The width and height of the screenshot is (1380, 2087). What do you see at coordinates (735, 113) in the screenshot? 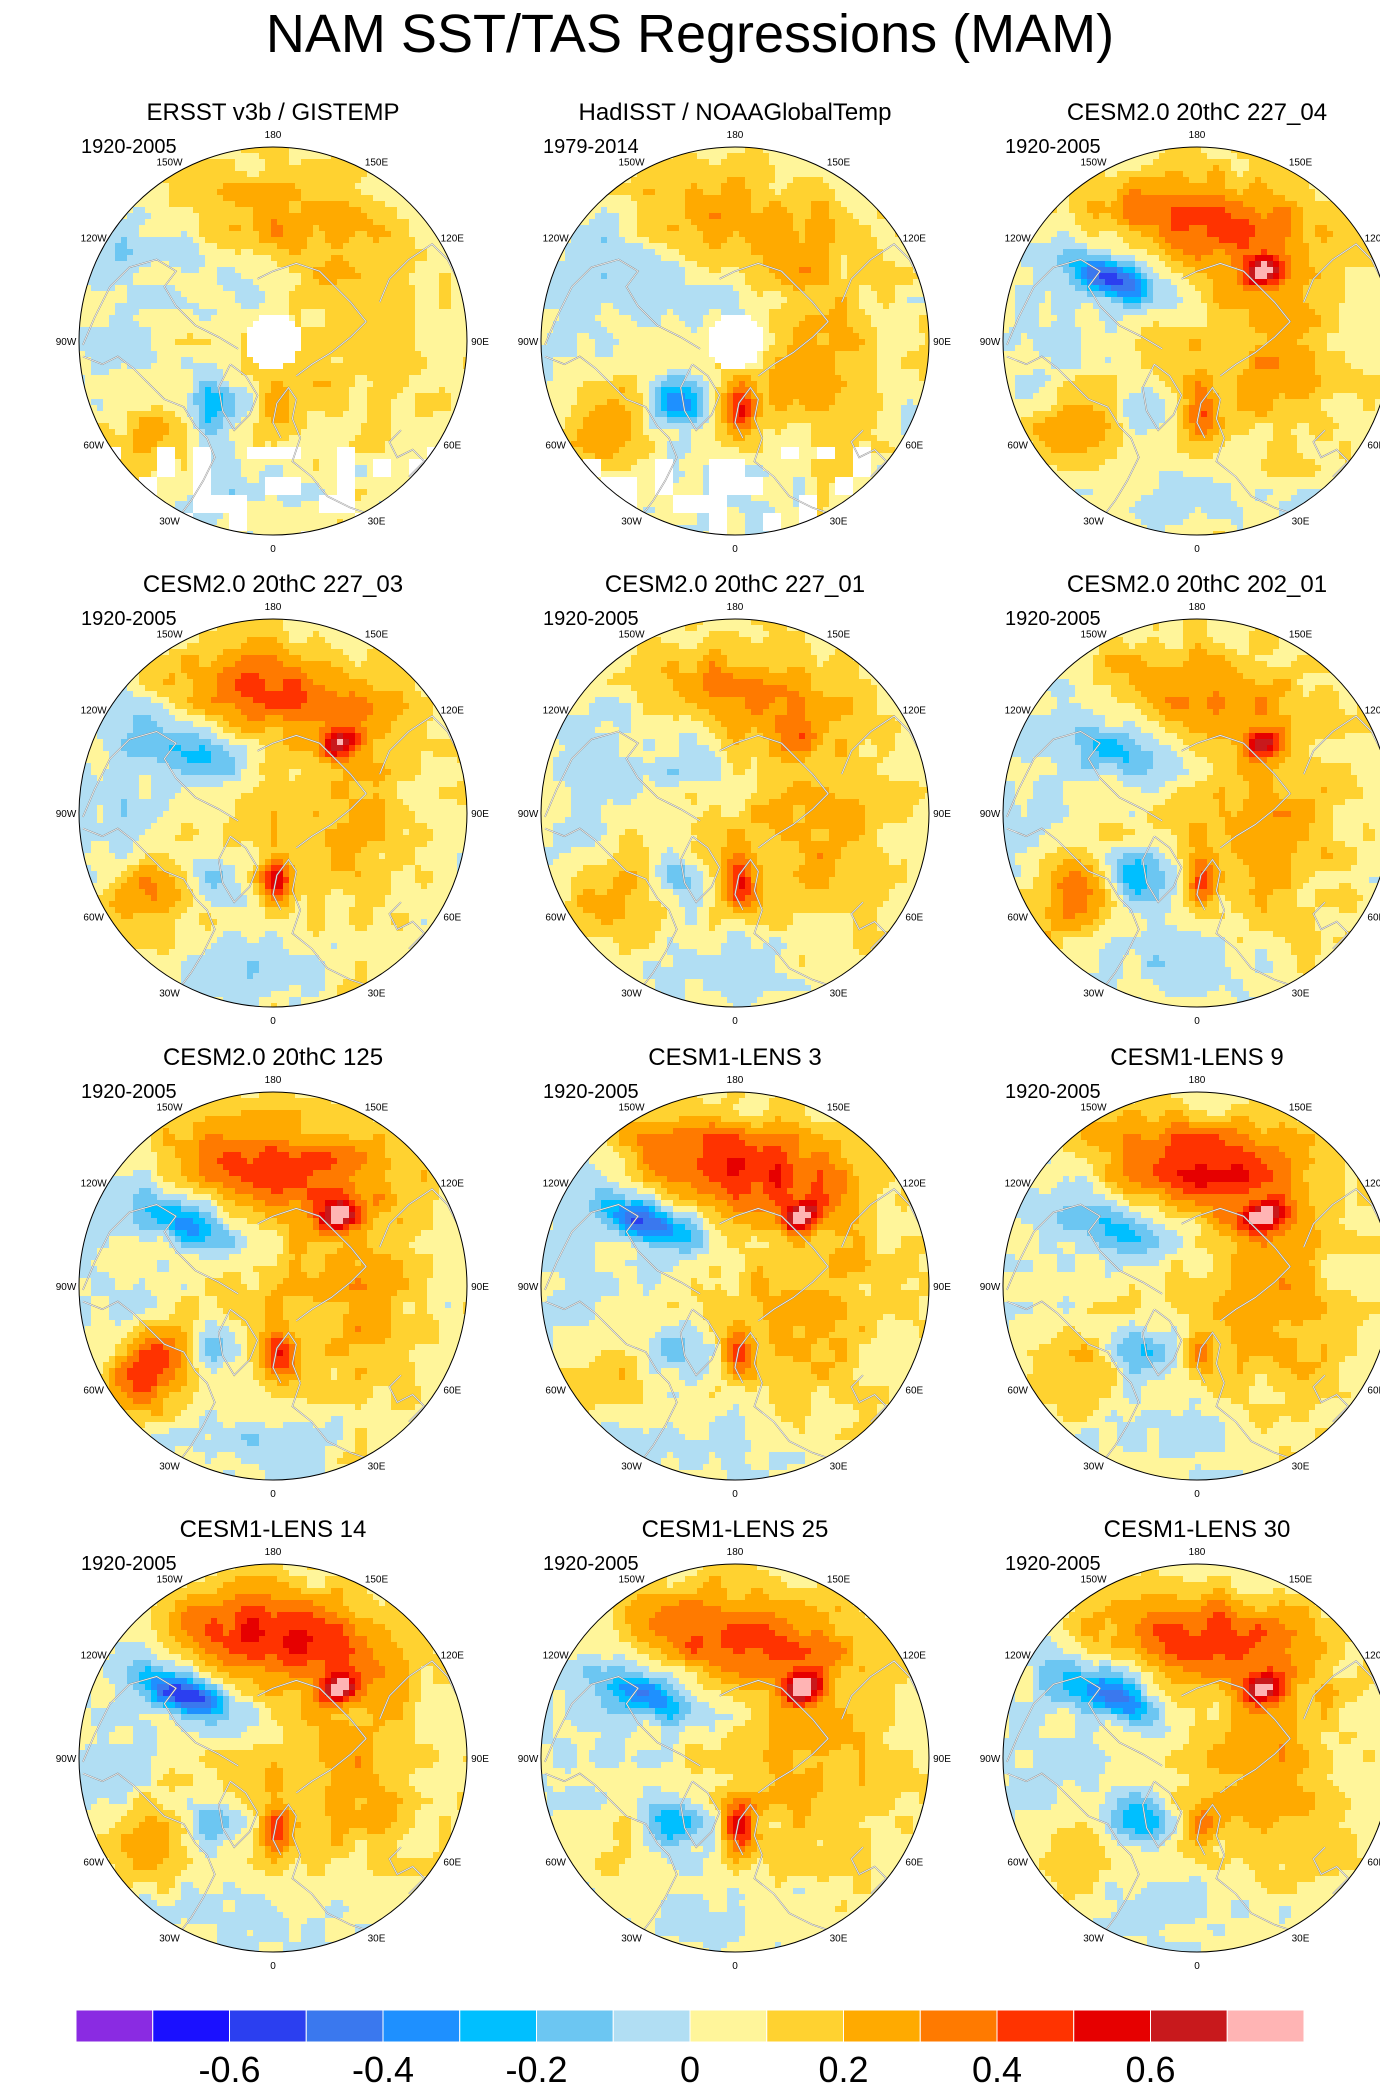
I see `panel-title: HadISST / NOAAGlobalTemp` at bounding box center [735, 113].